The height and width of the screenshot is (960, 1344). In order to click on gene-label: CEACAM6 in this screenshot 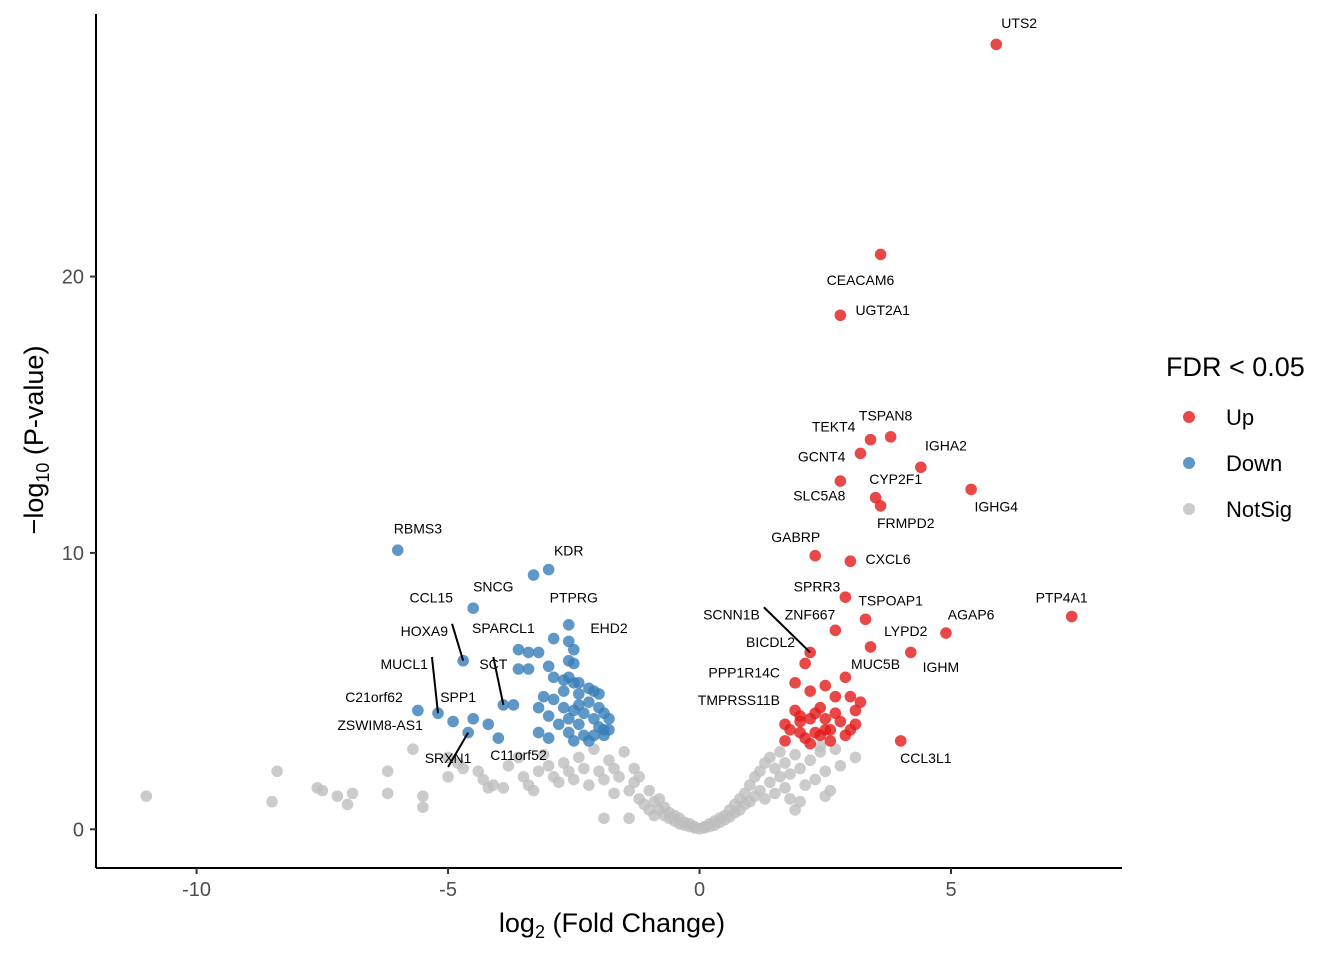, I will do `click(861, 280)`.